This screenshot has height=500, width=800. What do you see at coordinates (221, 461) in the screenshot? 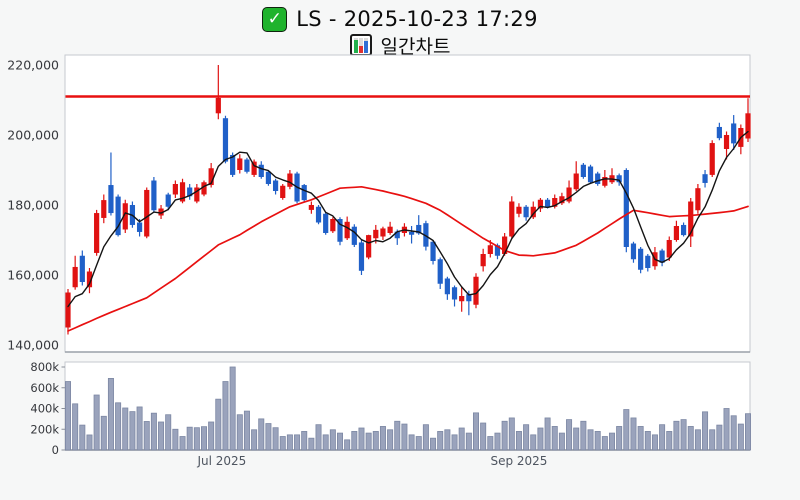
I see `svg-text: Jul 2025` at bounding box center [221, 461].